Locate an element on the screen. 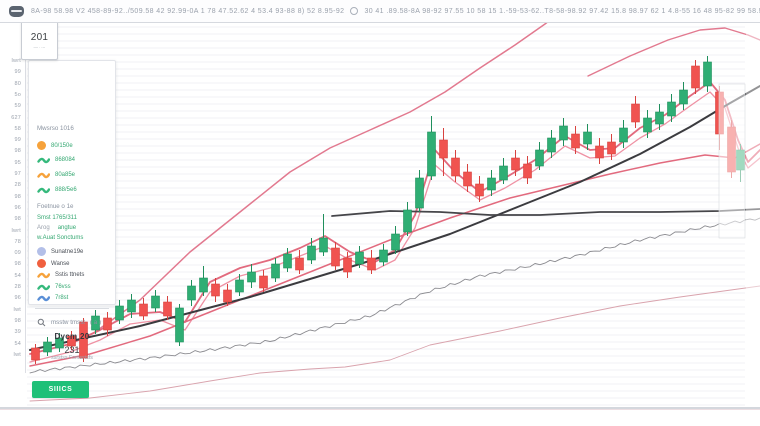  legend-item-label: msstw tmsst is located at coordinates (68, 322).